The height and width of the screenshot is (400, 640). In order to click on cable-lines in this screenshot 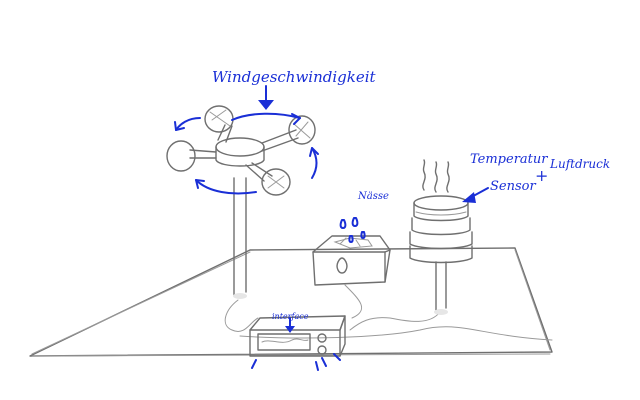, I will do `click(332, 308)`.